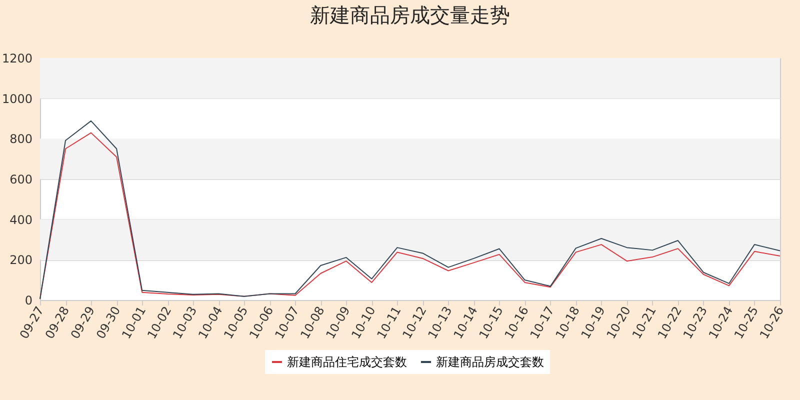 Image resolution: width=800 pixels, height=400 pixels. Describe the element at coordinates (21, 260) in the screenshot. I see `y-tick-label: 200` at that location.